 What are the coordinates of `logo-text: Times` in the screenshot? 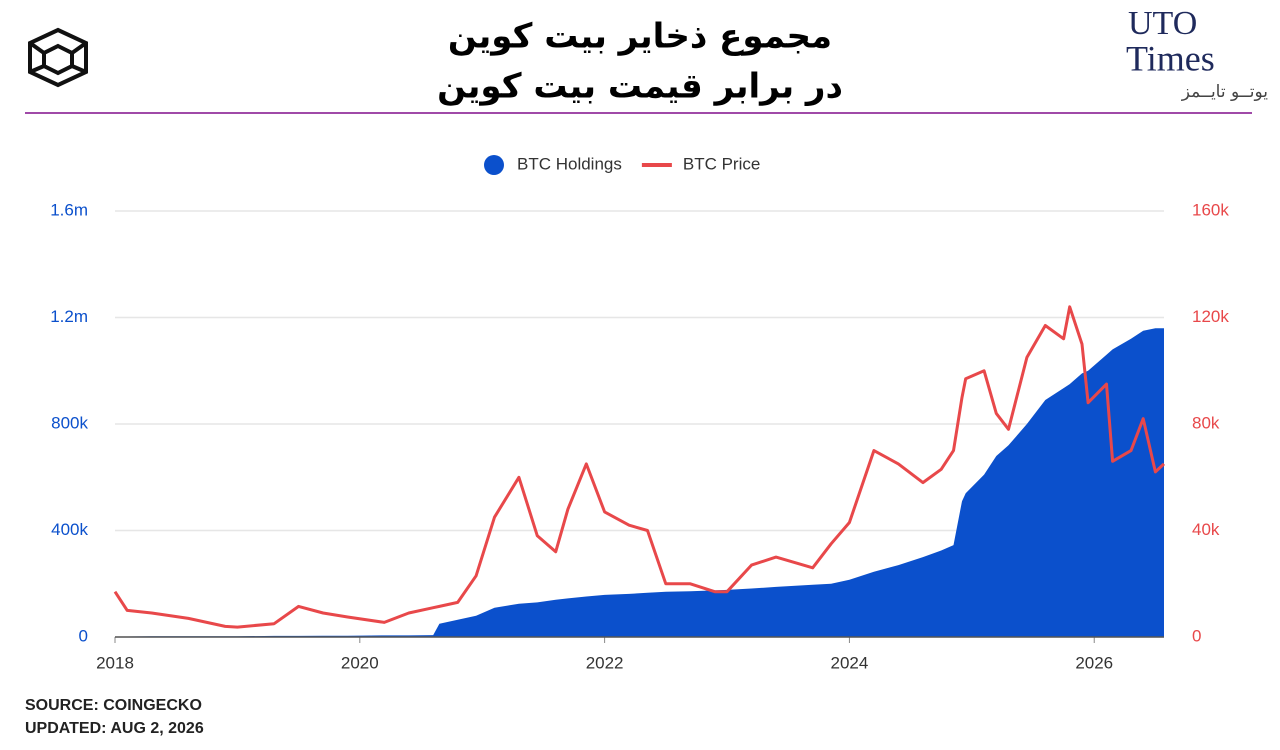 It's located at (1170, 58).